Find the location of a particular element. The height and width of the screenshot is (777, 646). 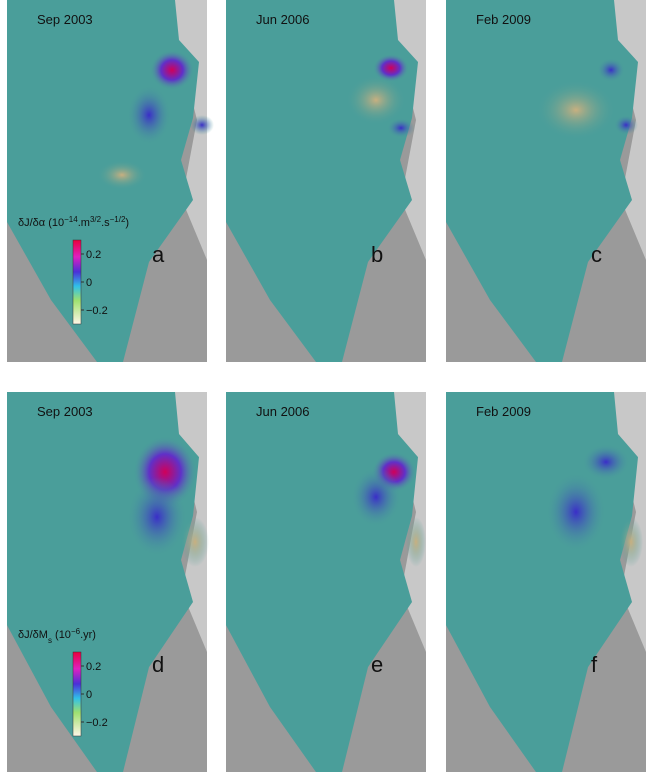

colorbar-title: δJ/δα (10−14.m3/2.s−1/2) is located at coordinates (73, 222).